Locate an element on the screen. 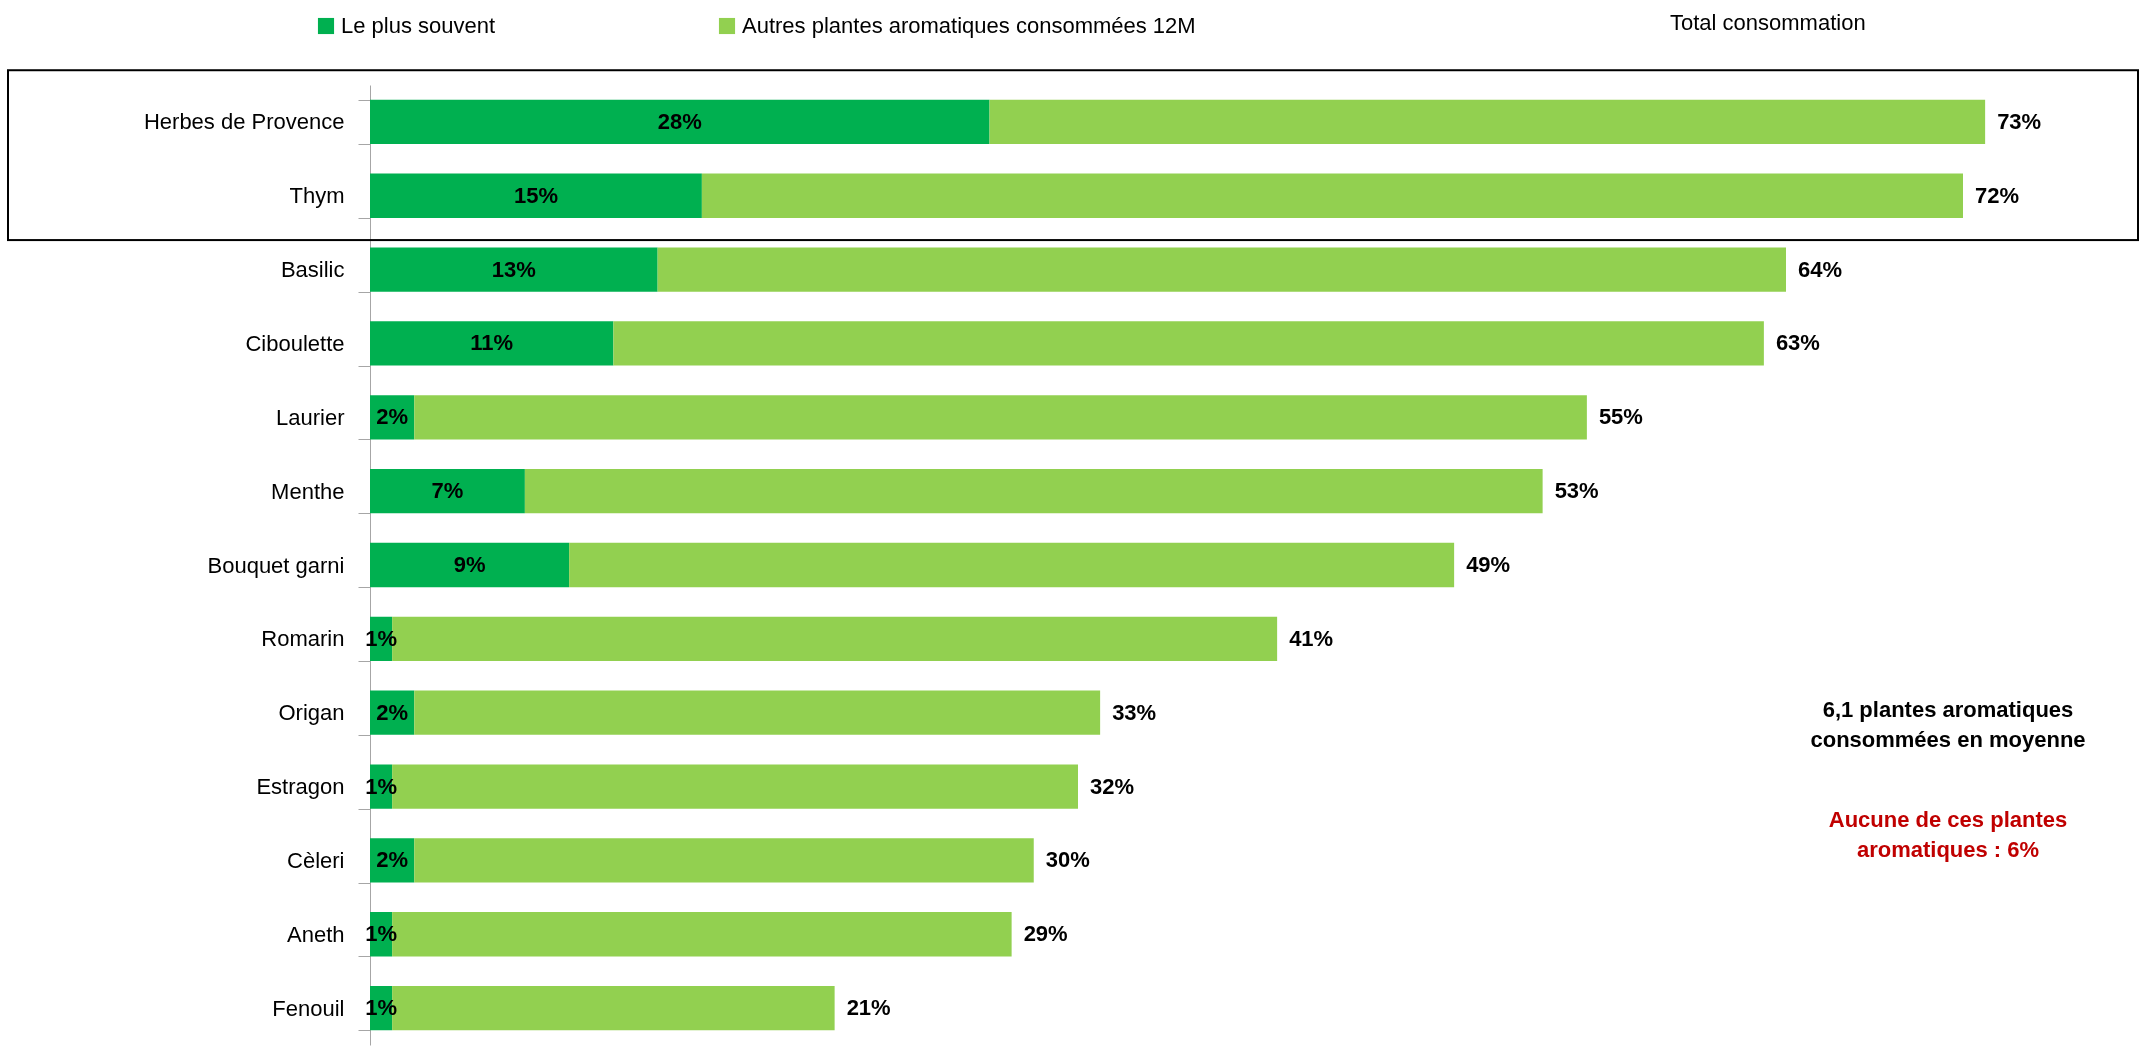 This screenshot has height=1048, width=2149. data-label: 11% is located at coordinates (492, 343).